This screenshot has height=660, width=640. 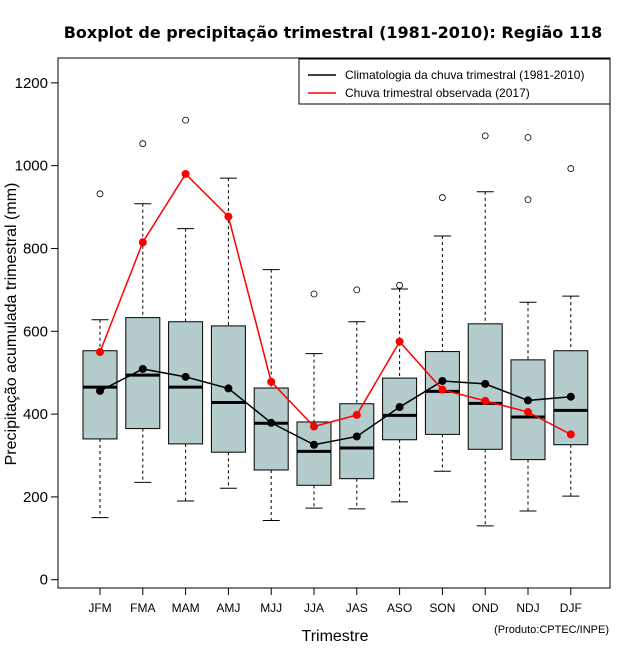 I want to click on x-tick-label: JJA, so click(x=314, y=608).